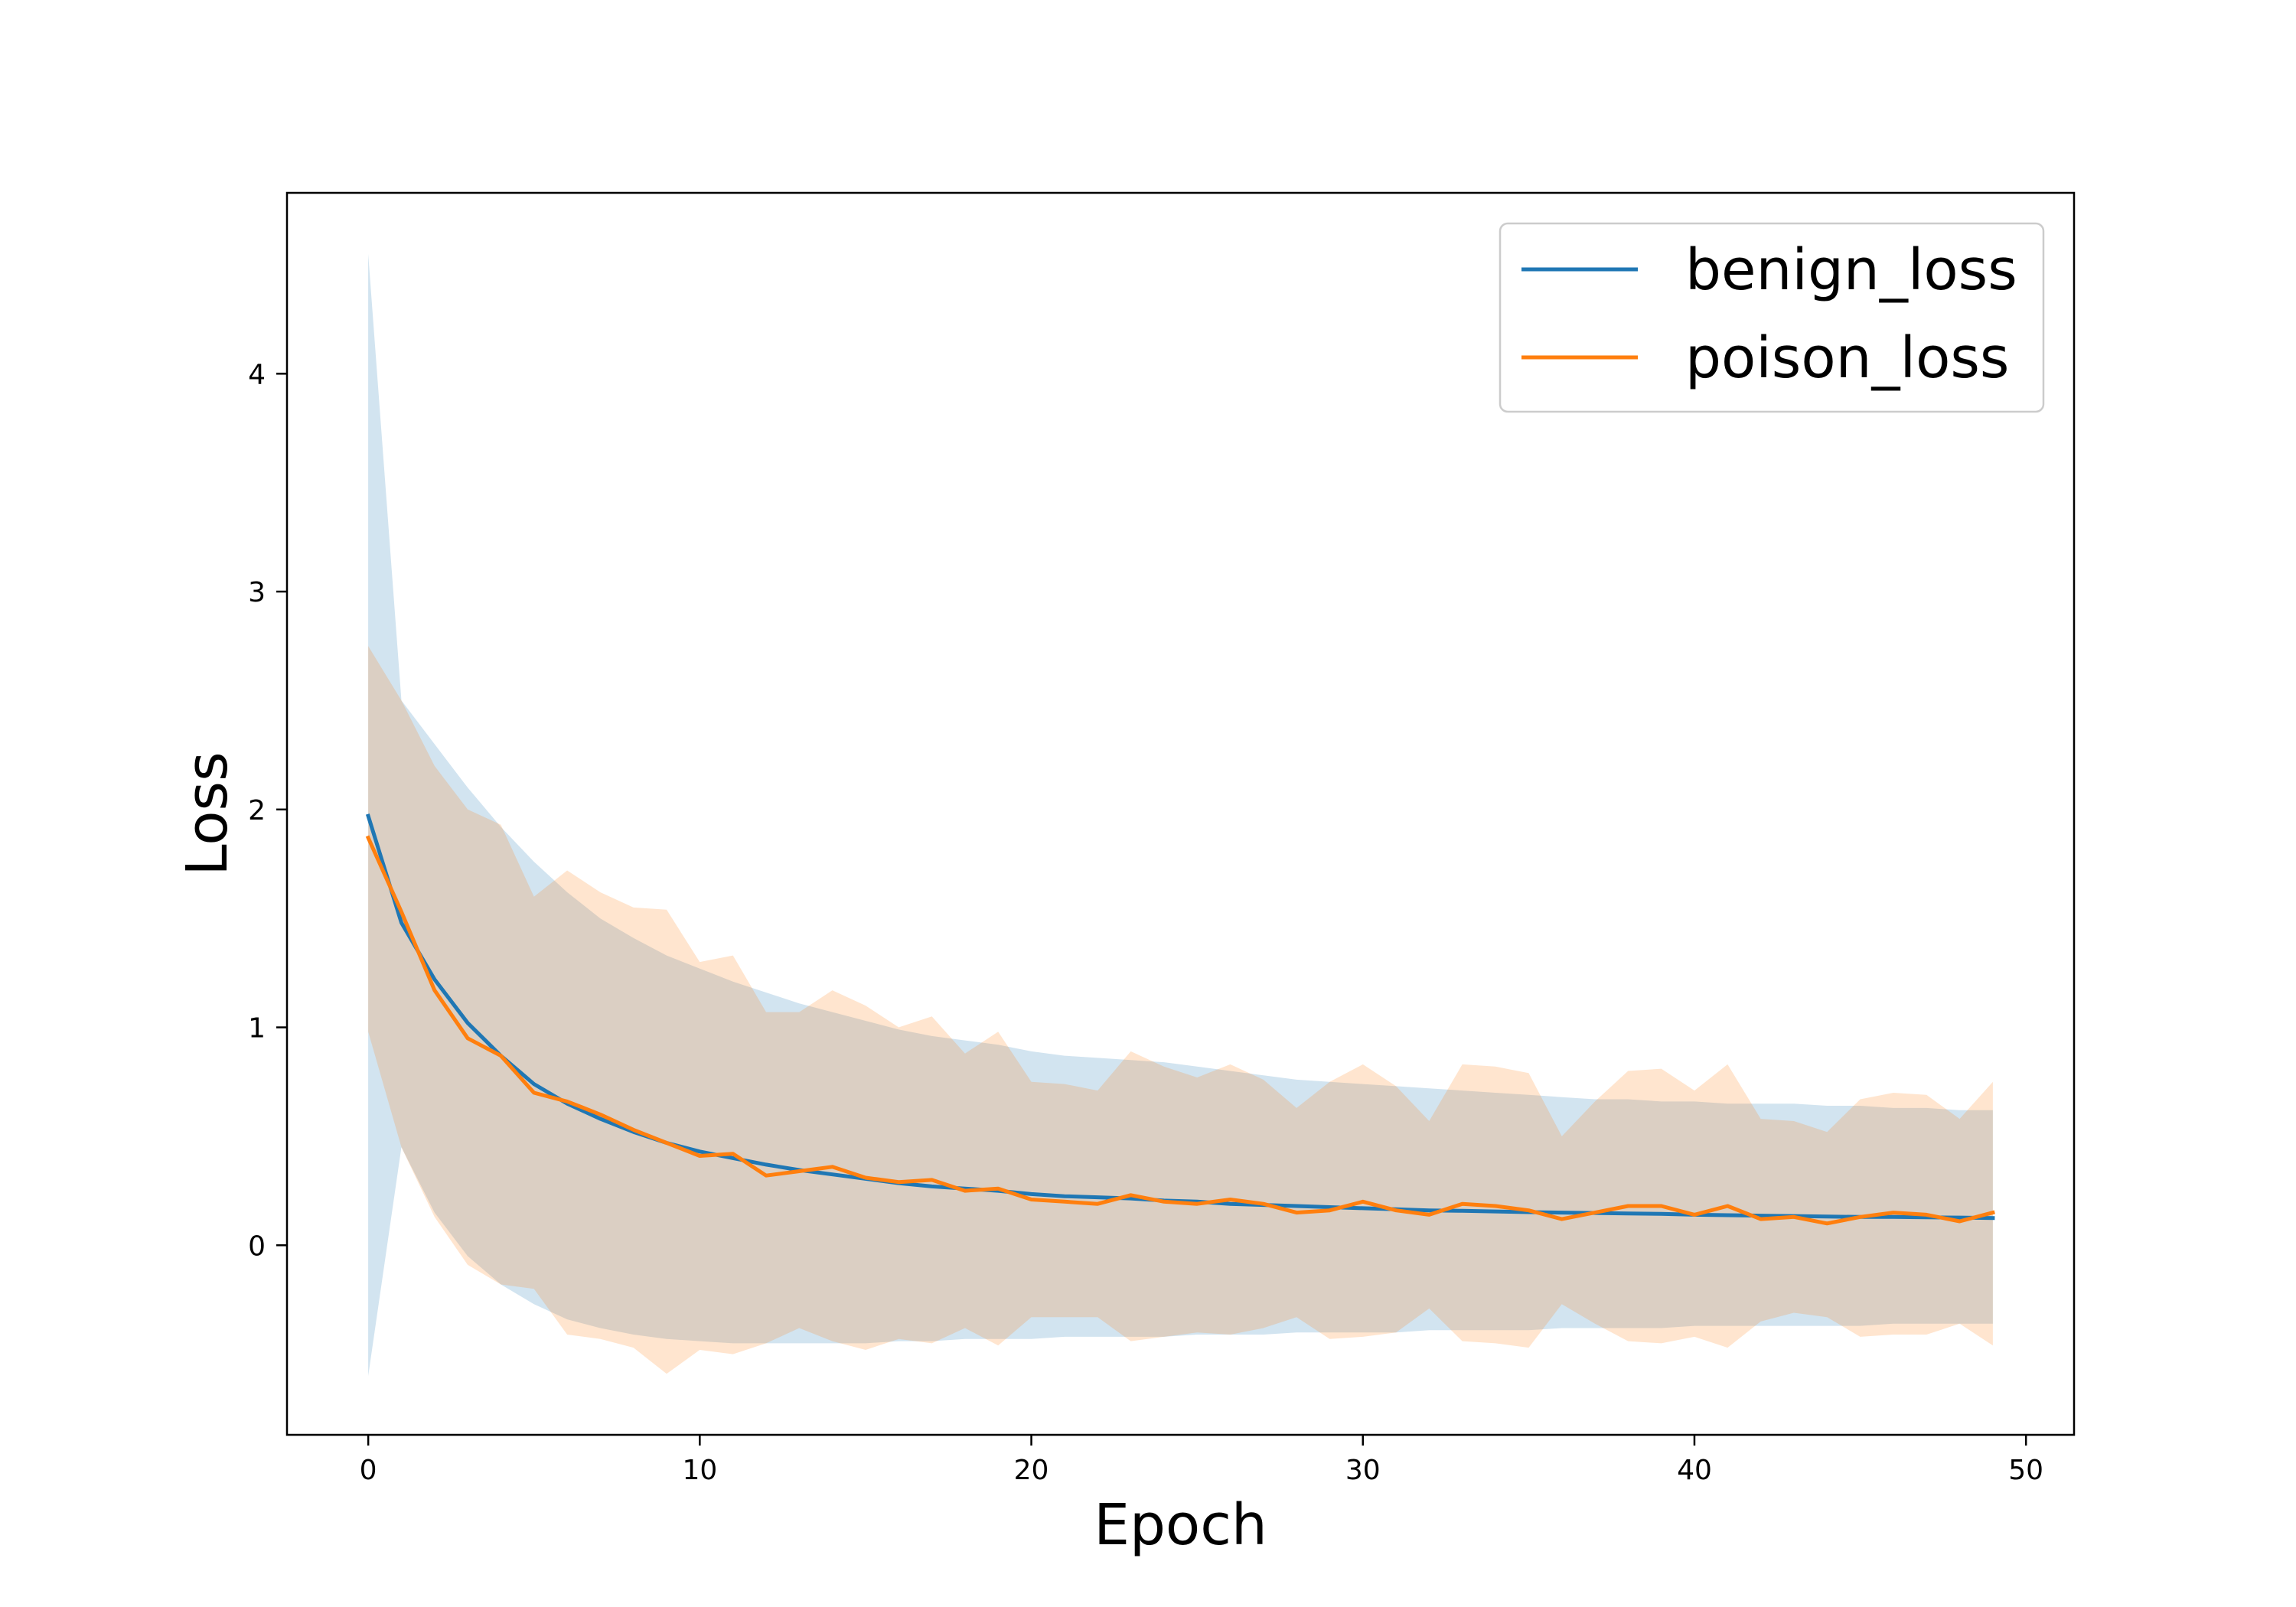  Describe the element at coordinates (1180, 1525) in the screenshot. I see `x-axis-label: Epoch` at that location.